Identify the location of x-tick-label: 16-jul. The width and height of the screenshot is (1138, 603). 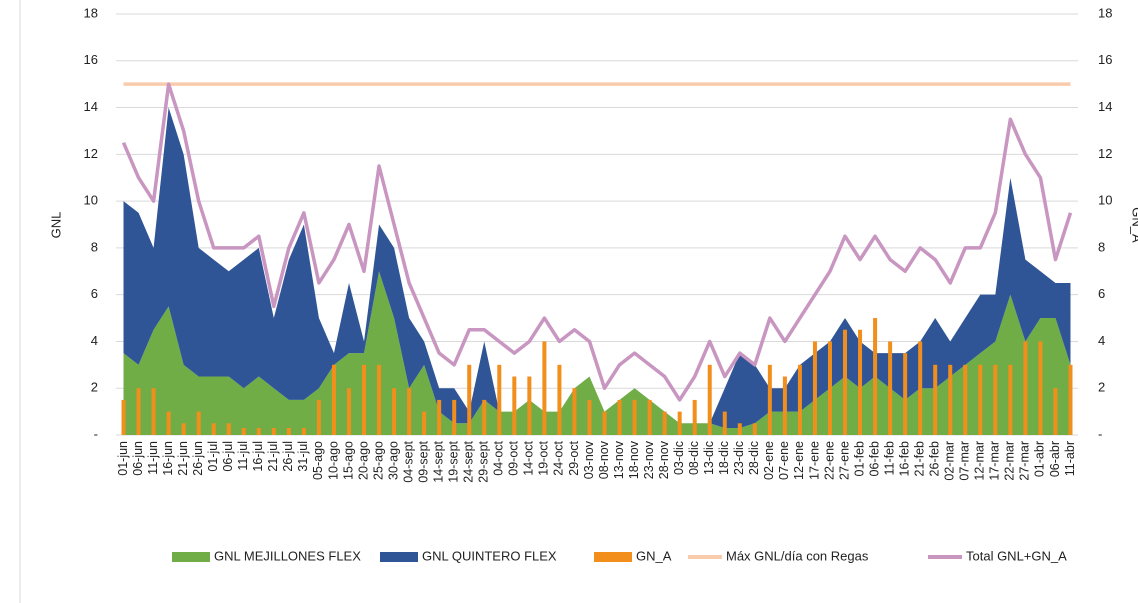
(258, 456).